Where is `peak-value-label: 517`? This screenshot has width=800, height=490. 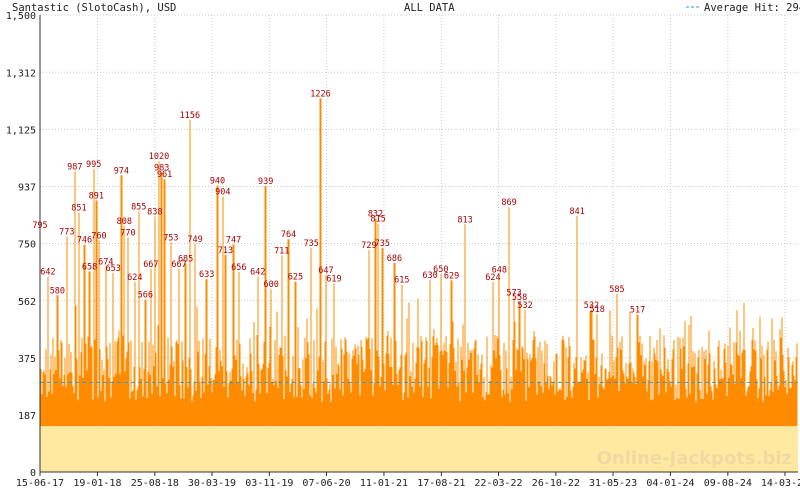 peak-value-label: 517 is located at coordinates (637, 310).